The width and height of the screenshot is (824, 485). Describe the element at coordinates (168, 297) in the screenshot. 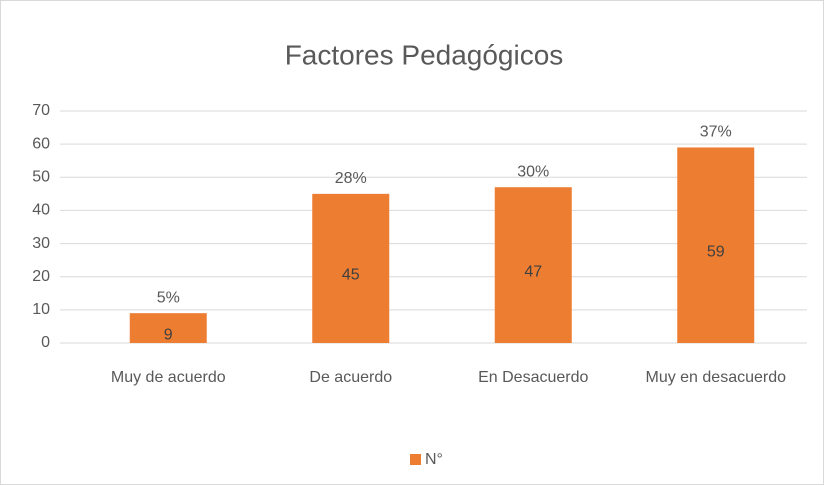

I see `percent-label: 5%` at that location.